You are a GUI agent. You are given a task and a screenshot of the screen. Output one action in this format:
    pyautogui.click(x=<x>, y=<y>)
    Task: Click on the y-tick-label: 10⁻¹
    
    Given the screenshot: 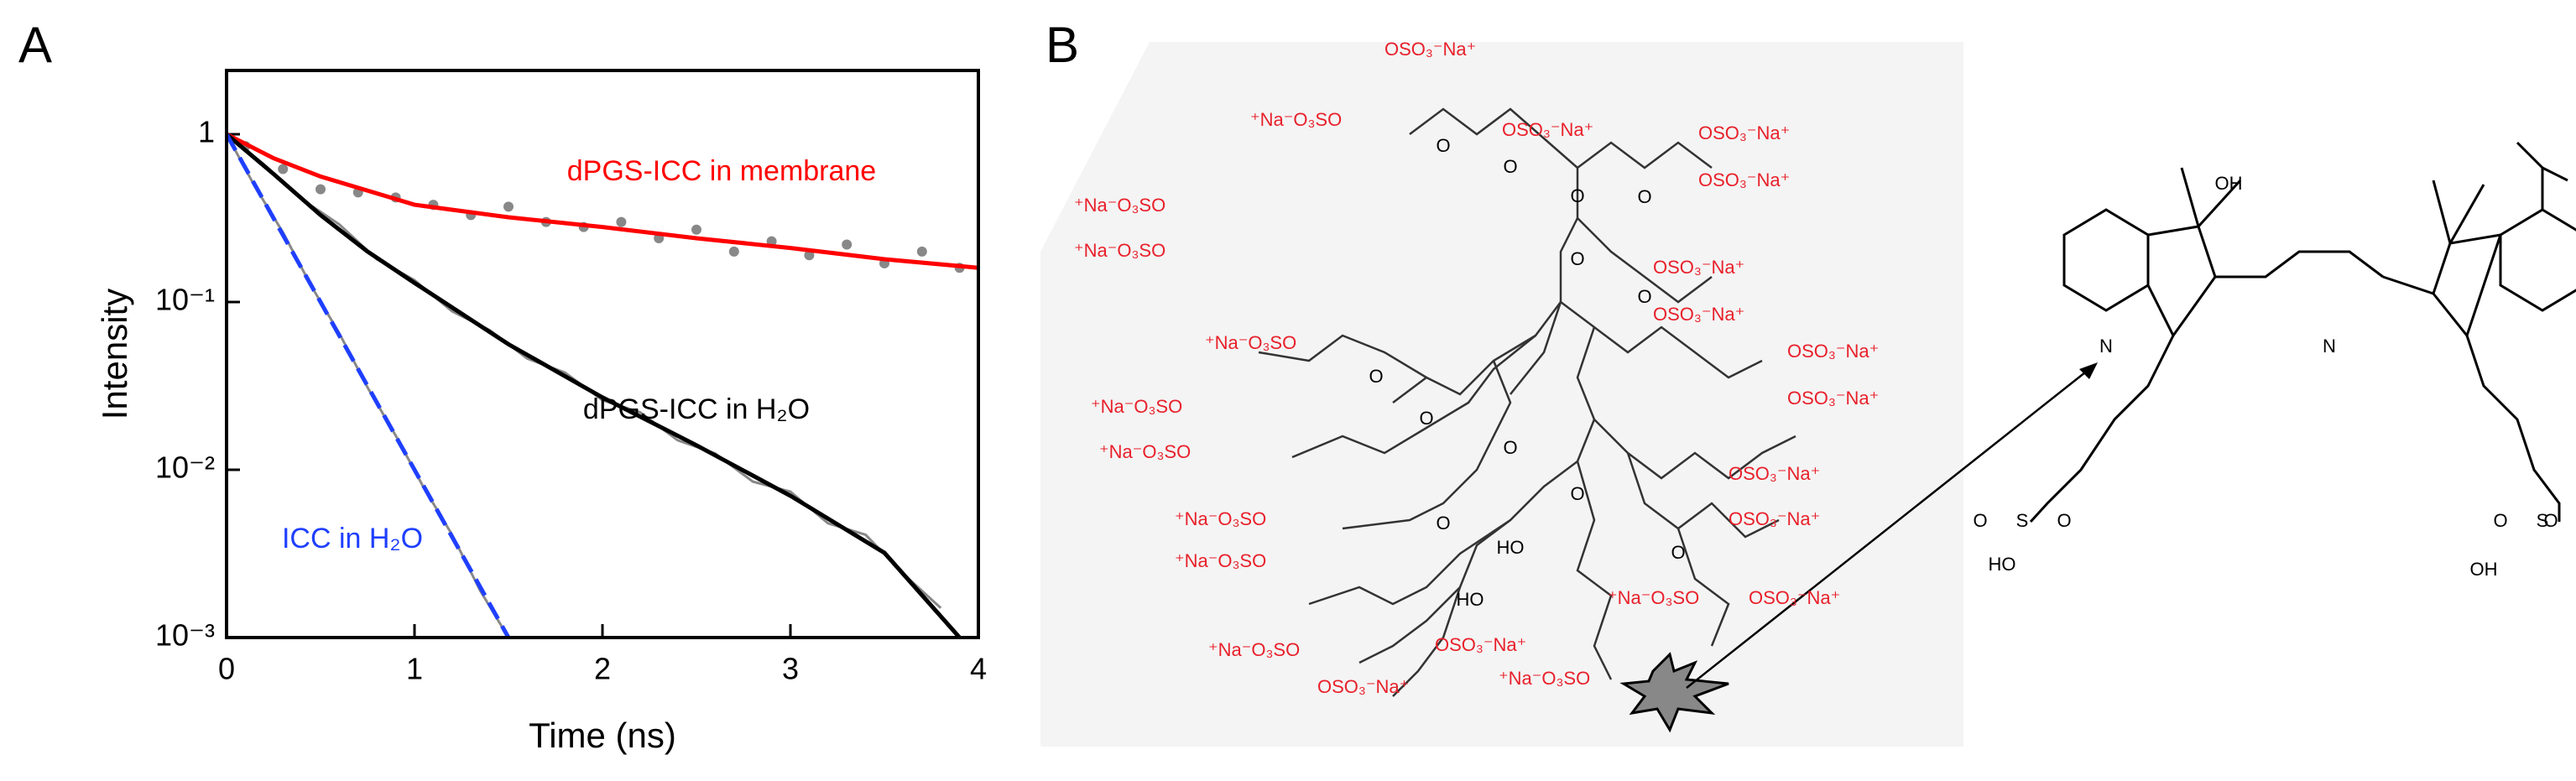 What is the action you would take?
    pyautogui.click(x=185, y=300)
    